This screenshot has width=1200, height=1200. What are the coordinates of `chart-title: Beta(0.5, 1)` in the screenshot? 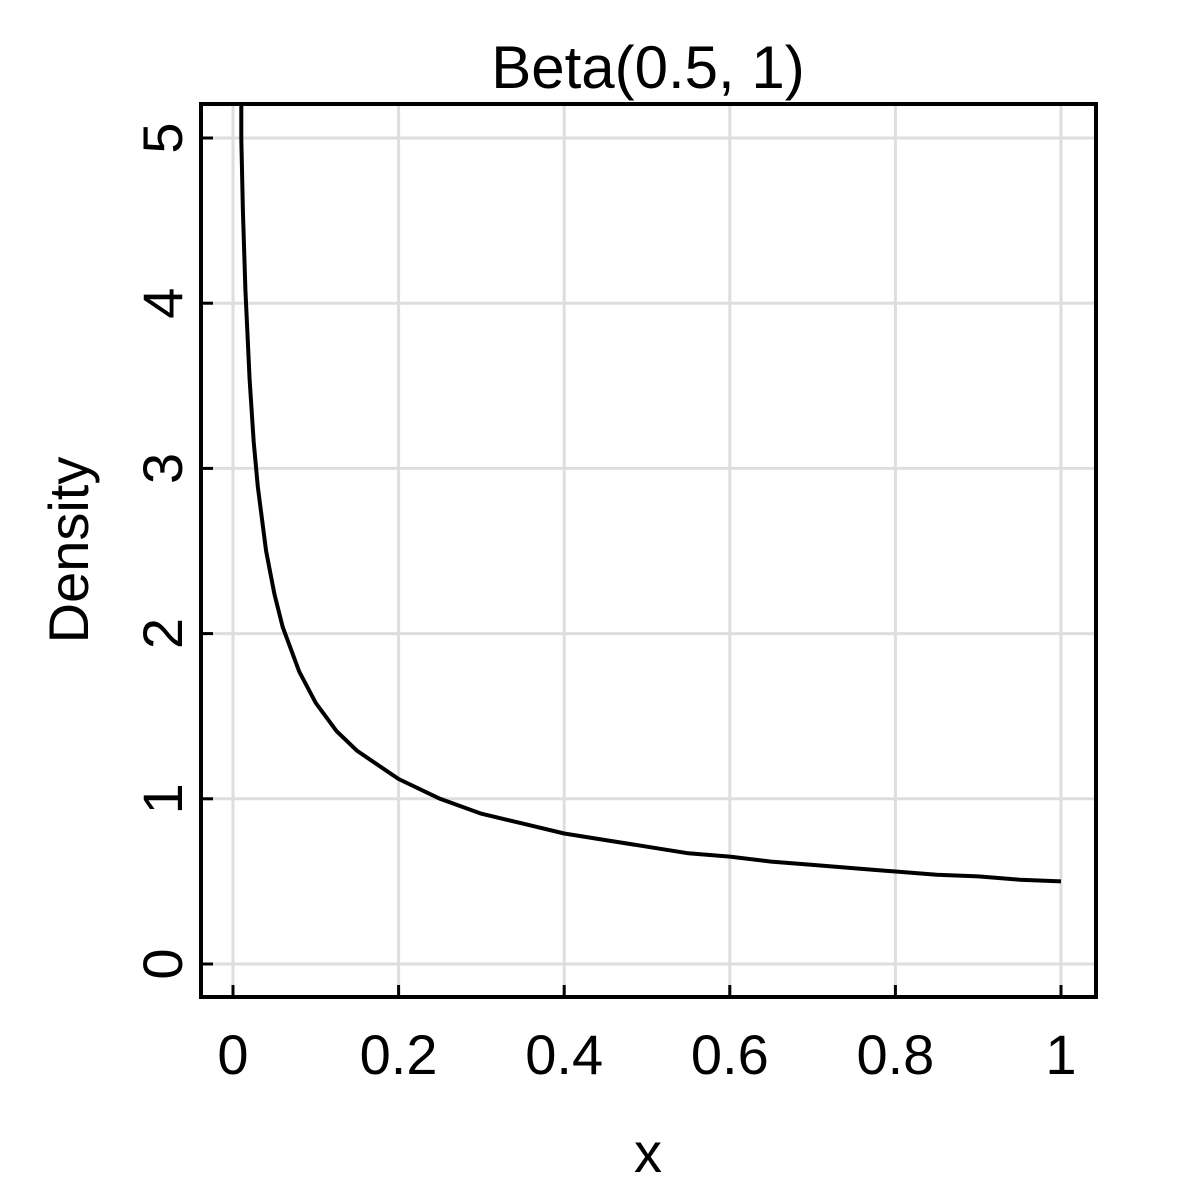 It's located at (648, 67).